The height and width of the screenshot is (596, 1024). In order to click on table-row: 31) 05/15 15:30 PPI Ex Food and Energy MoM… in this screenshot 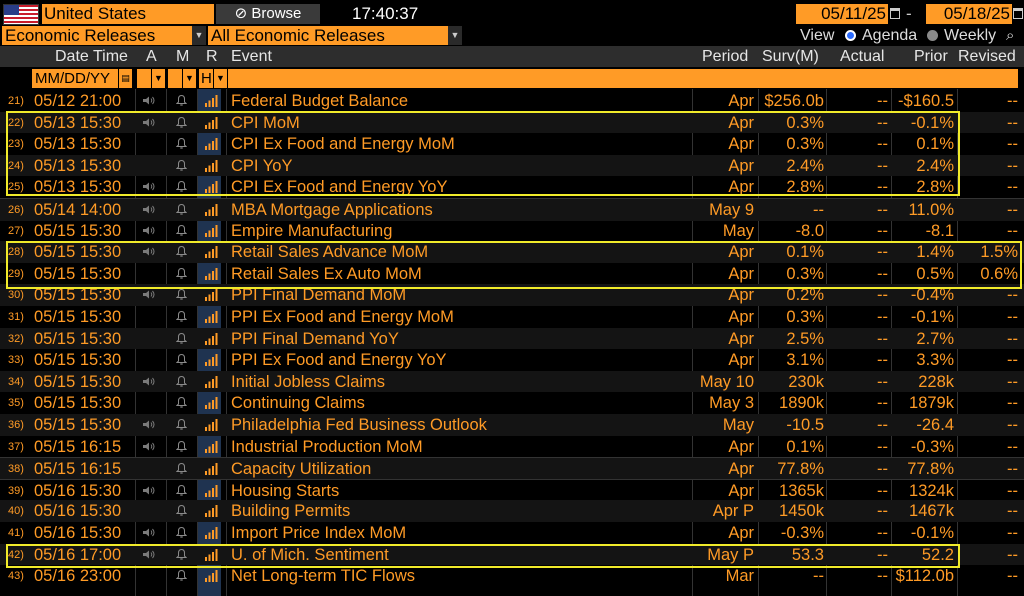, I will do `click(512, 317)`.